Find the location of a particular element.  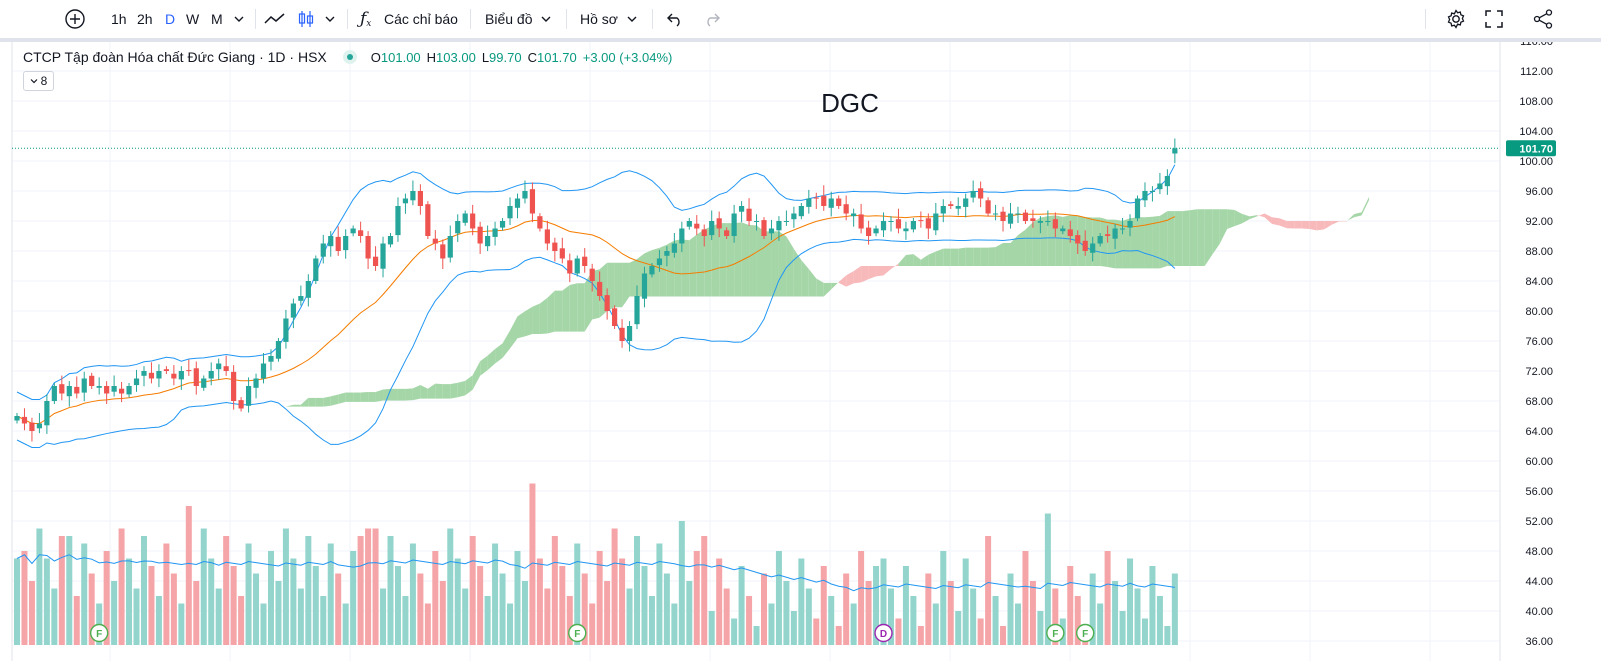

undo-icon is located at coordinates (675, 19).